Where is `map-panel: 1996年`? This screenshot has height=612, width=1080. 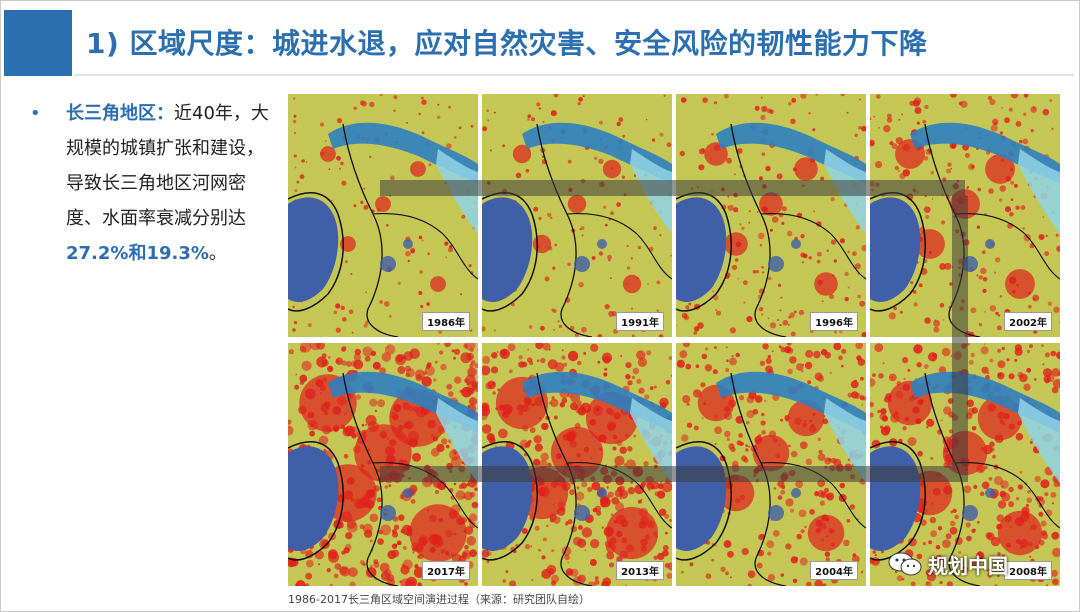
map-panel: 1996年 is located at coordinates (771, 215).